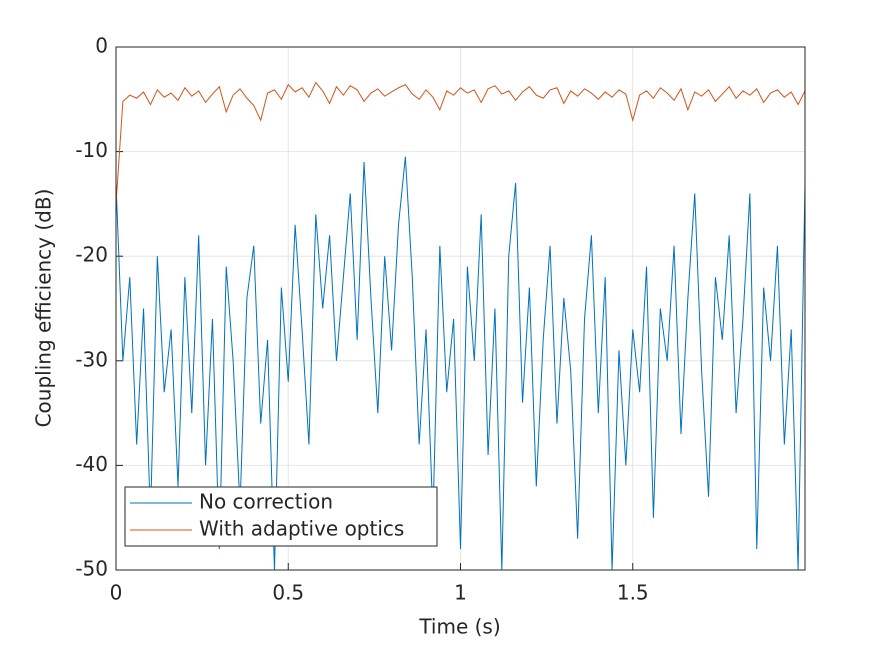  Describe the element at coordinates (288, 593) in the screenshot. I see `x-tick-label: 0.5` at that location.